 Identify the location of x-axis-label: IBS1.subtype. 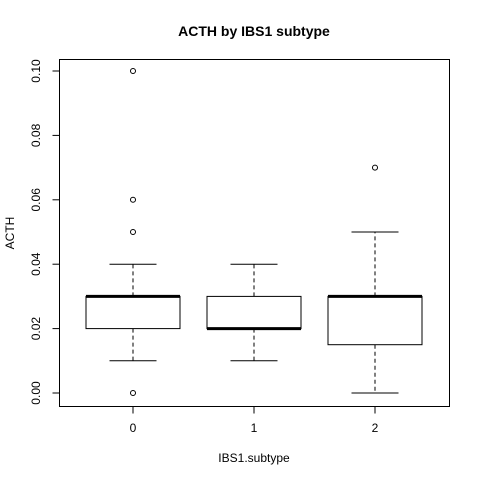
(254, 458).